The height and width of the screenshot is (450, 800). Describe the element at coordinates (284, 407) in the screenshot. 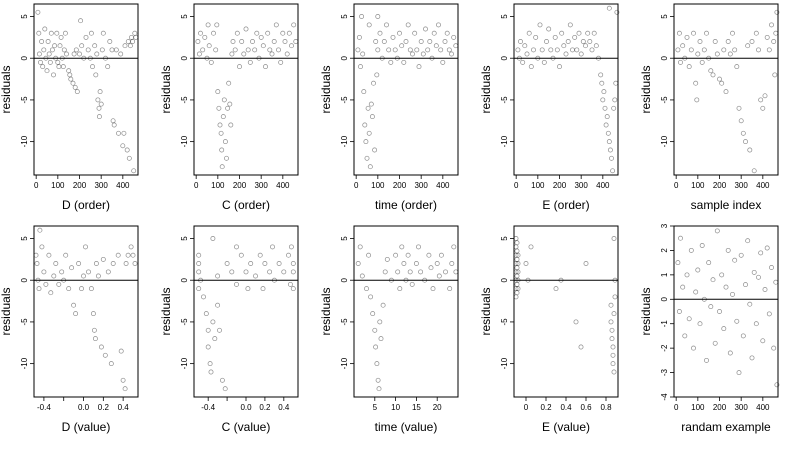

I see `x-tick-label: 0.4` at that location.